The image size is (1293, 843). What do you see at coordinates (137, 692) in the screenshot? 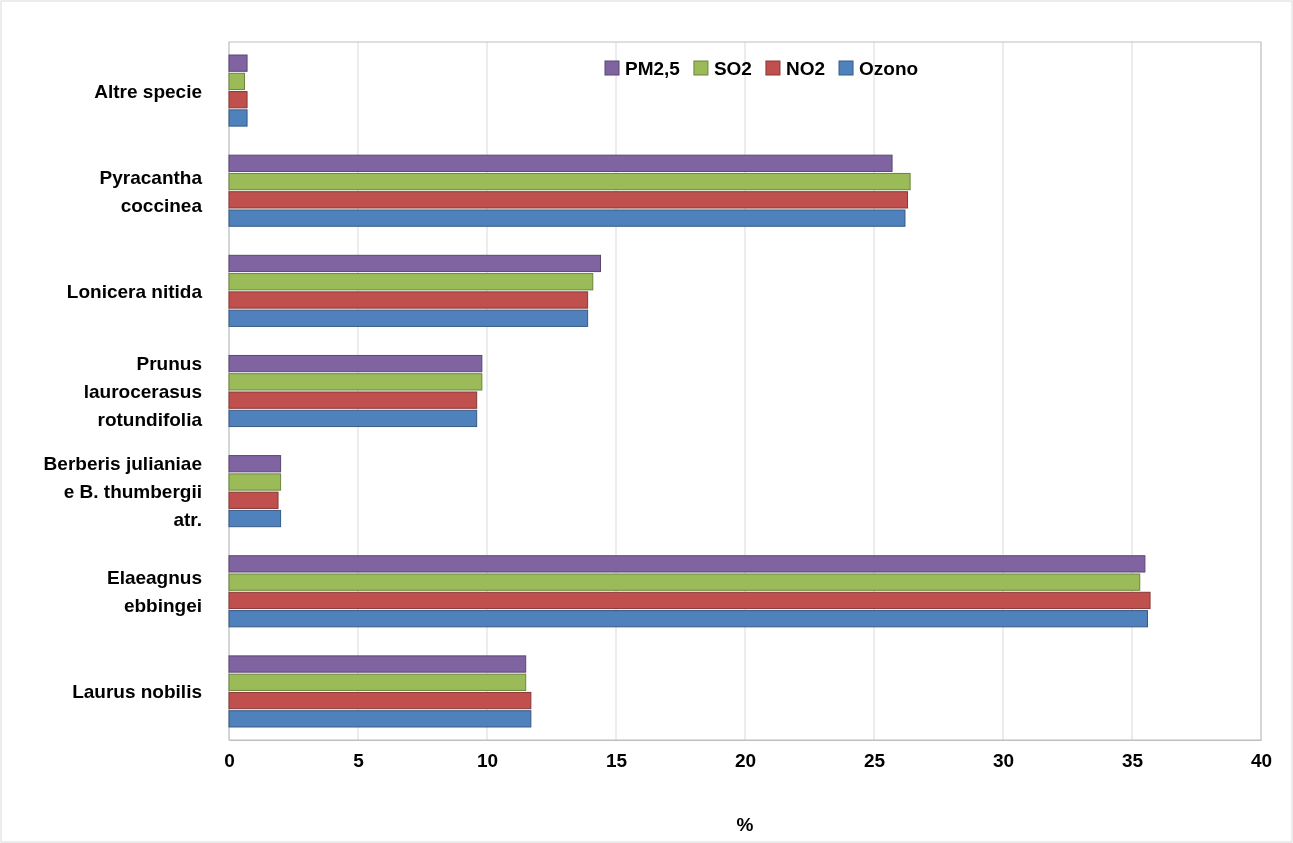
I see `y-tick-label: Laurus nobilis` at bounding box center [137, 692].